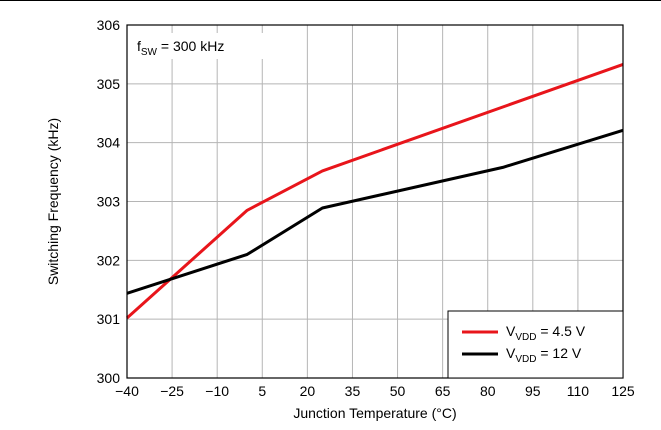  Describe the element at coordinates (109, 260) in the screenshot. I see `y-tick-label: 302` at that location.